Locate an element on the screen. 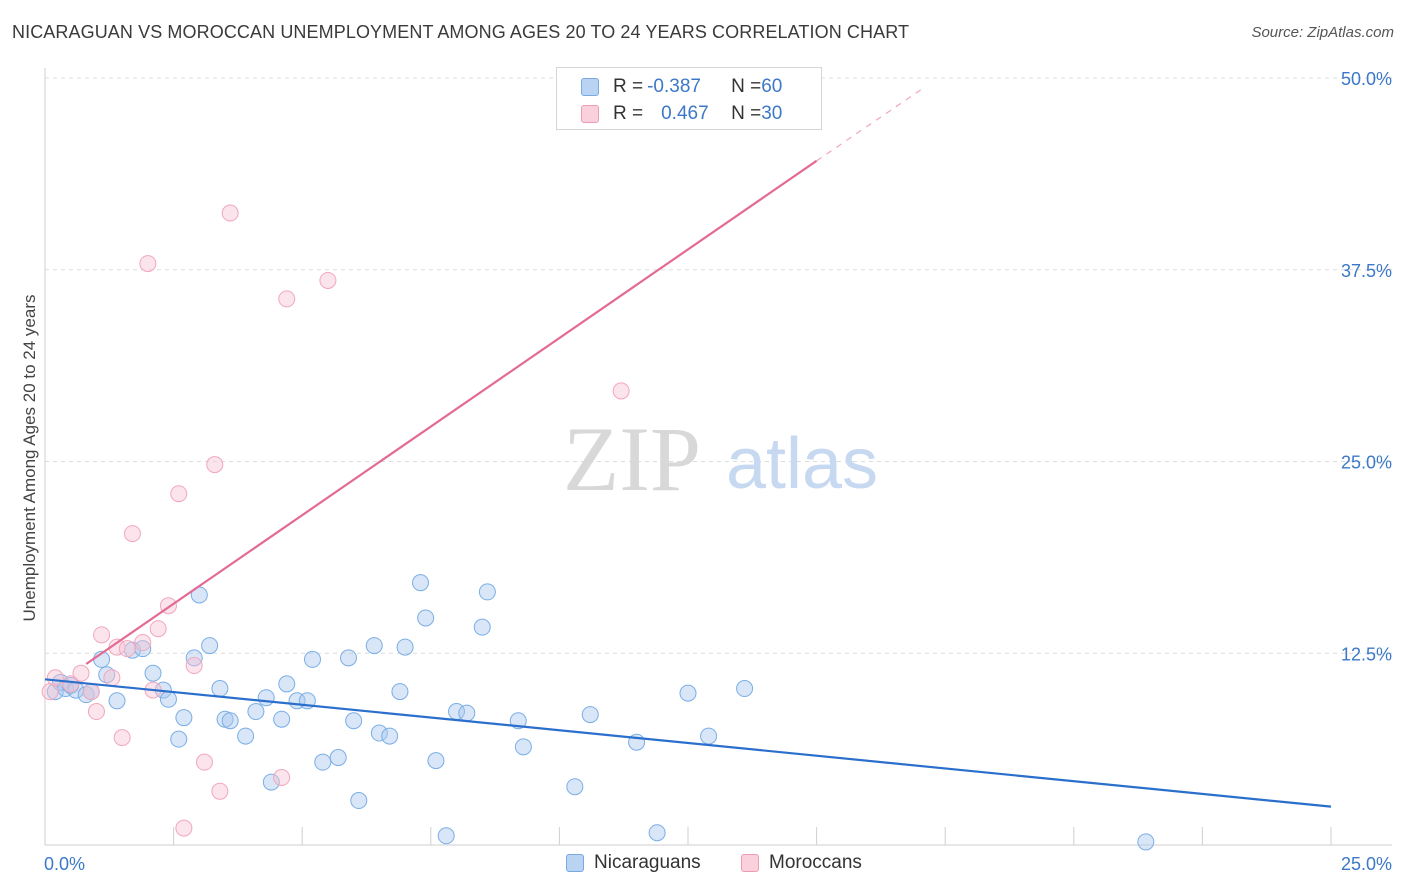 The image size is (1406, 892). x-tick-label: 25.0% is located at coordinates (1366, 864).